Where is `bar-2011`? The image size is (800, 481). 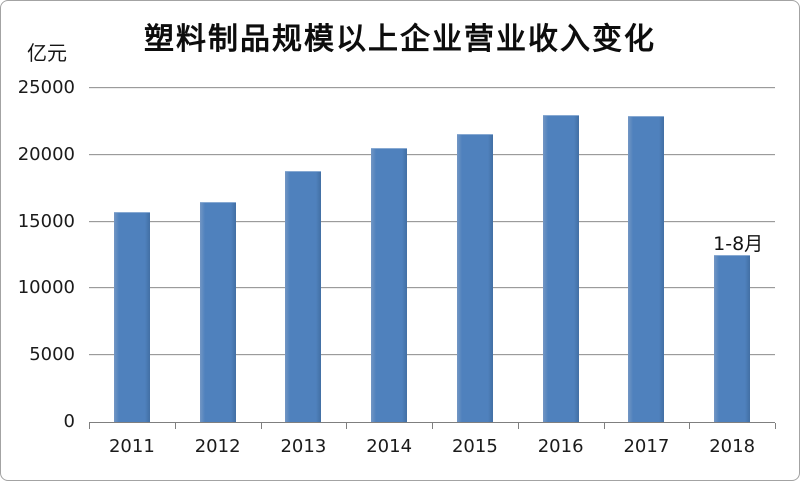 bar-2011 is located at coordinates (131, 316).